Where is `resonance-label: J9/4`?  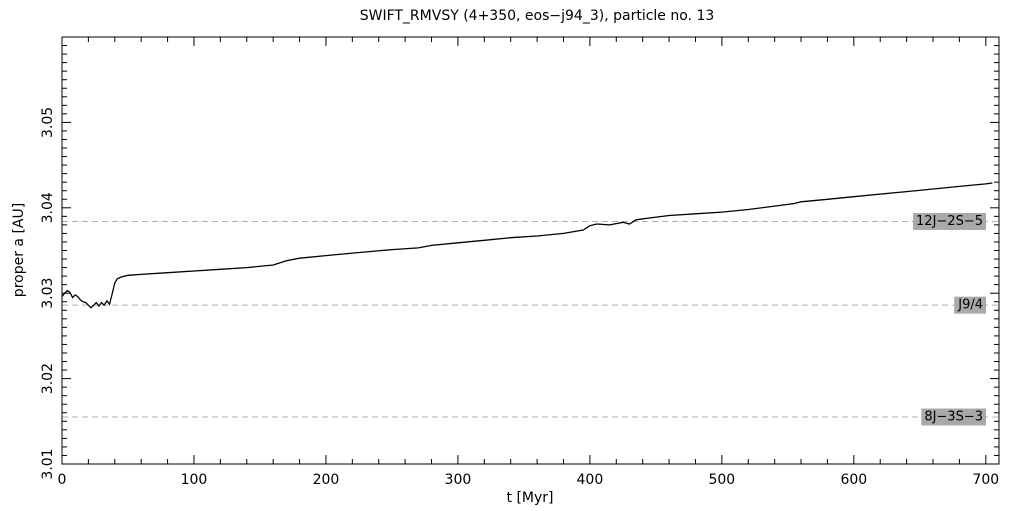
resonance-label: J9/4 is located at coordinates (970, 305).